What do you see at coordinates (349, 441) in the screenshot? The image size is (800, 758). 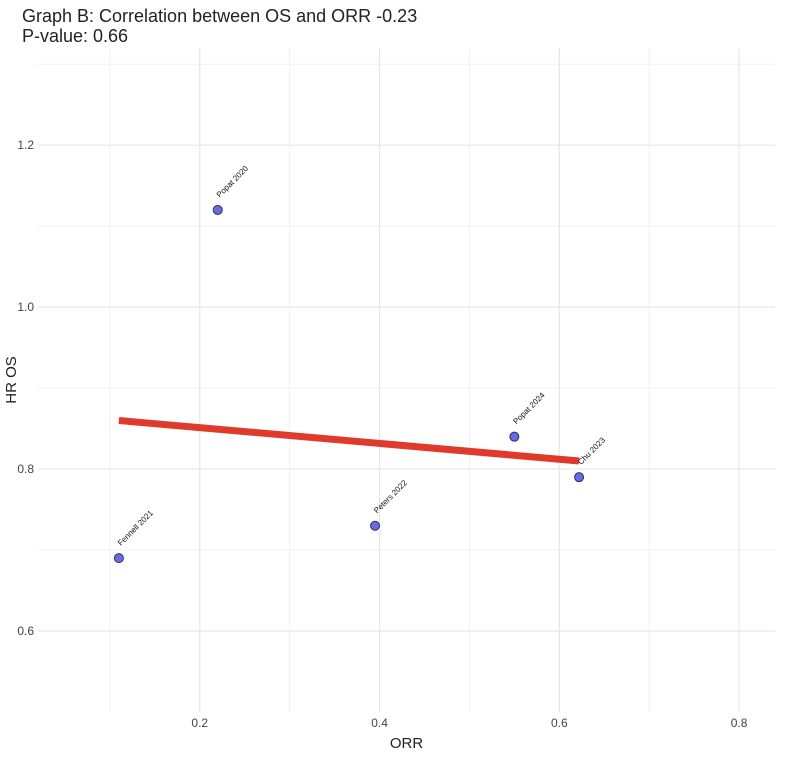 I see `regression-line` at bounding box center [349, 441].